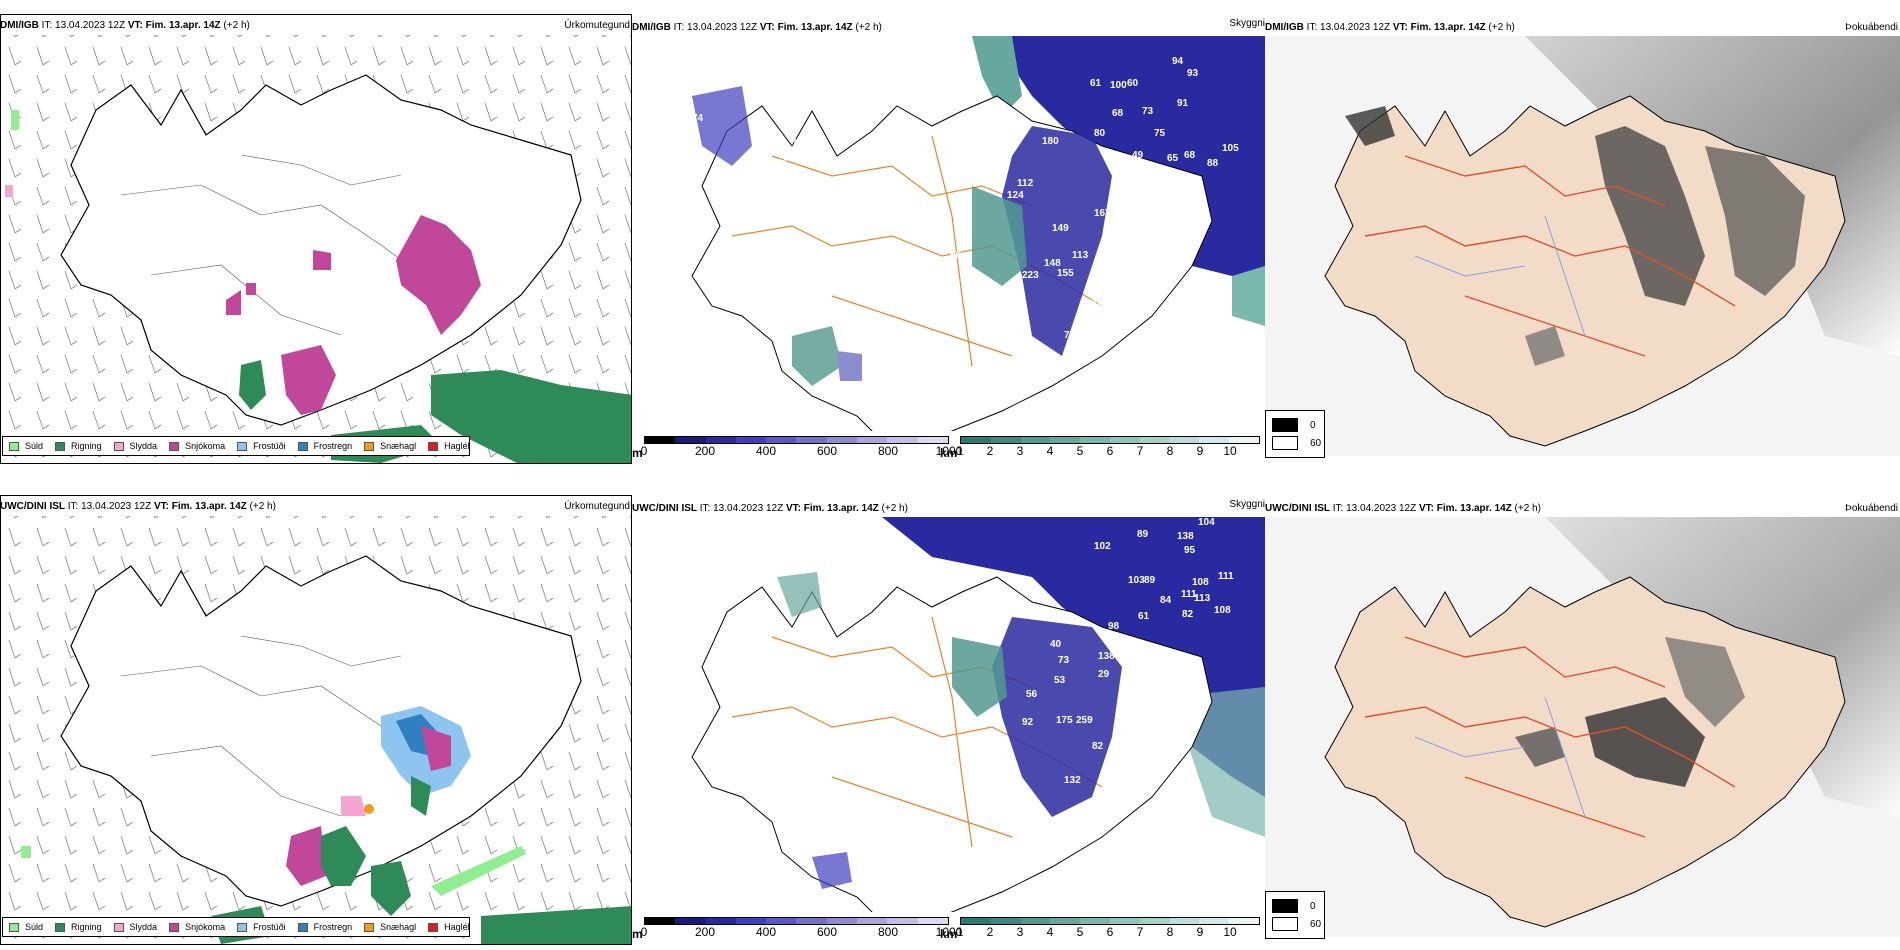 The image size is (1900, 950). I want to click on legend-item: Slydda, so click(135, 446).